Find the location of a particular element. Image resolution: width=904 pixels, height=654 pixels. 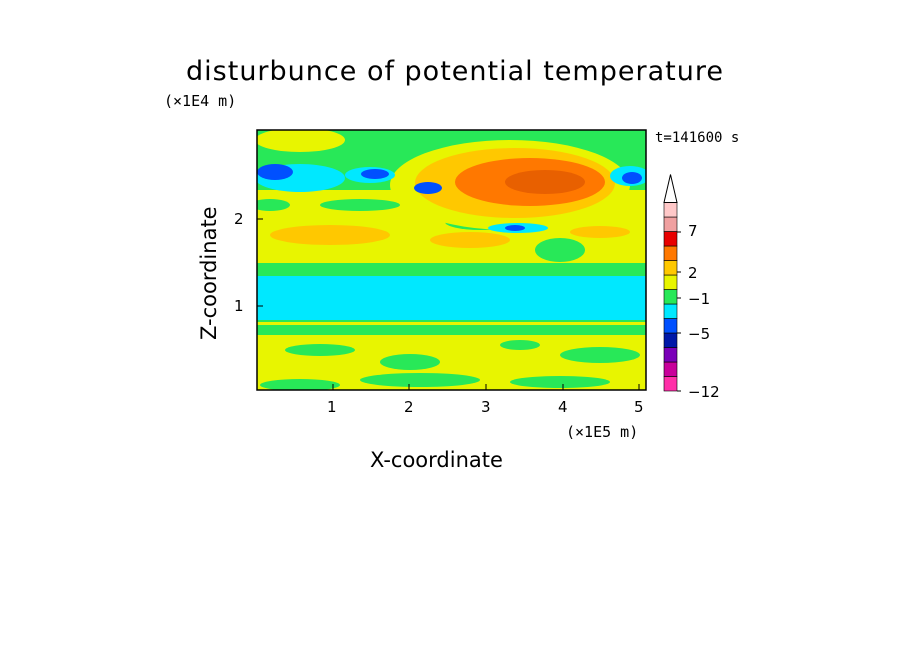

x-unit-label: (×1E5 m) is located at coordinates (602, 432).